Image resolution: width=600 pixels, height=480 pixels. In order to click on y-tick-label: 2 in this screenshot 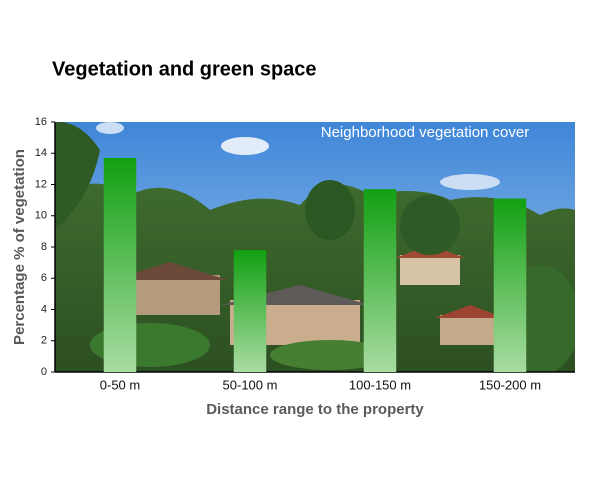, I will do `click(44, 341)`.